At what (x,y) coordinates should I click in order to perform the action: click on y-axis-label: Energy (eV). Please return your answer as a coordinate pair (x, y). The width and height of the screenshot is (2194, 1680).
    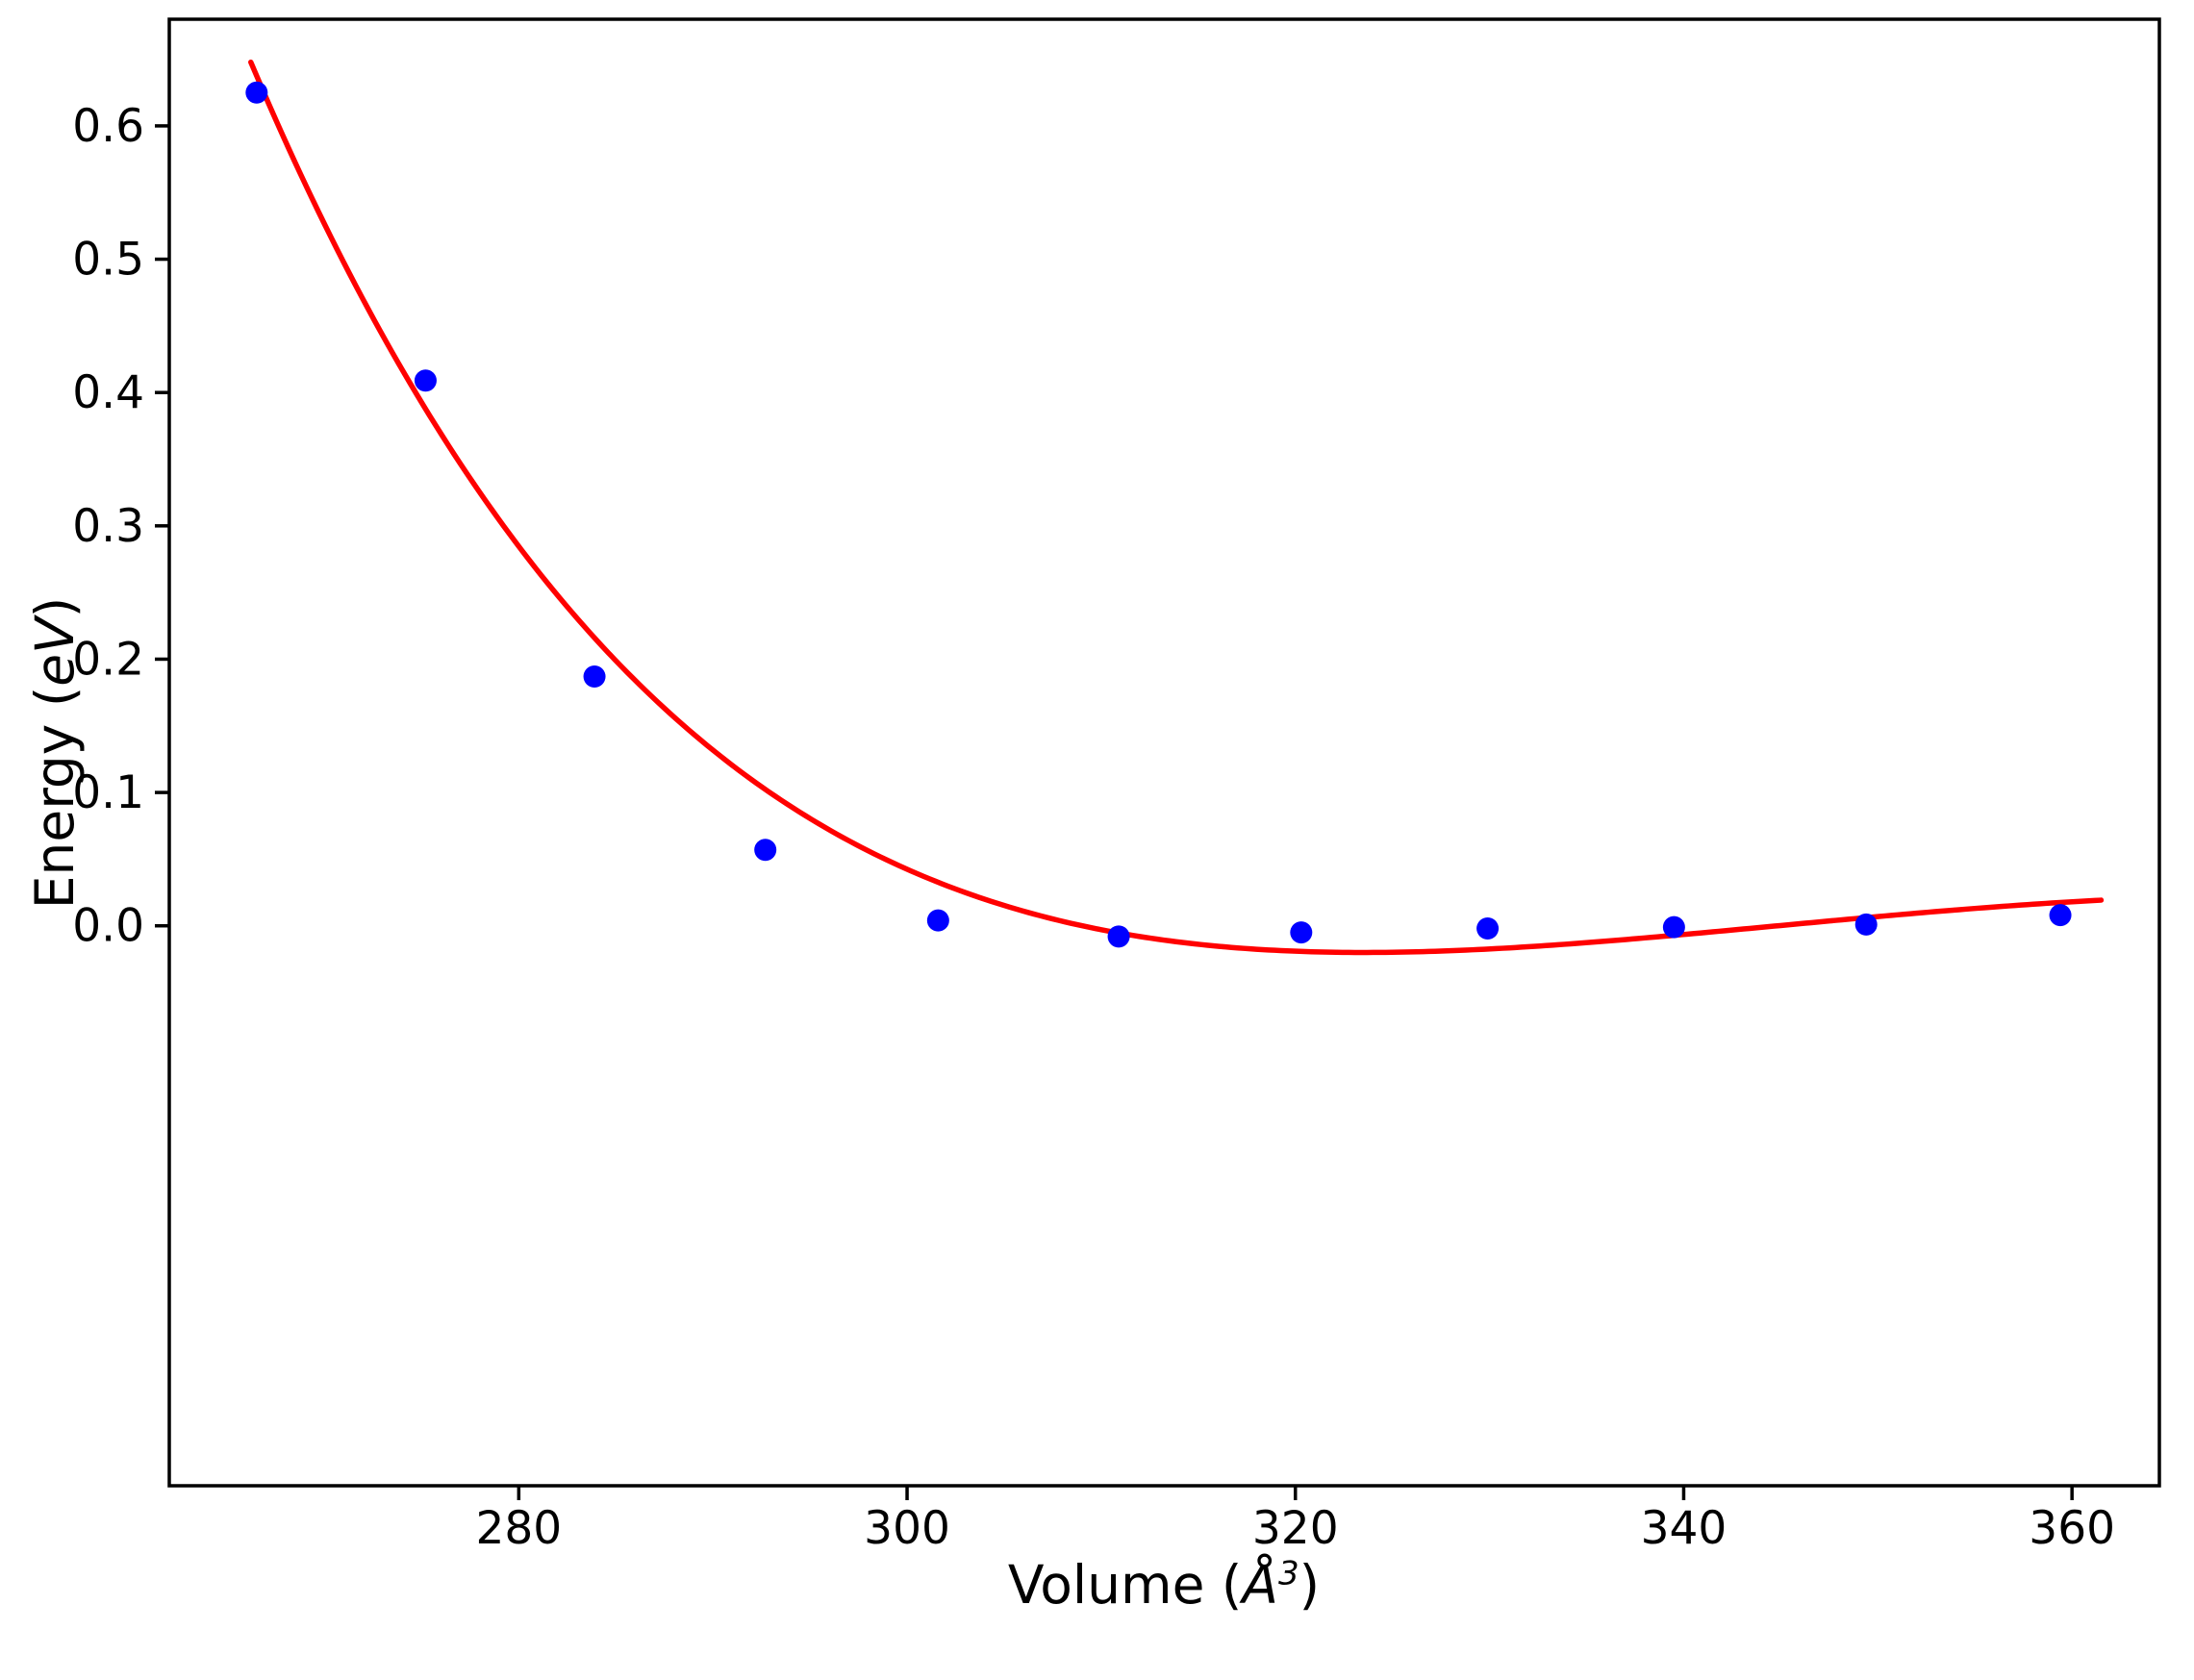
    Looking at the image, I should click on (54, 753).